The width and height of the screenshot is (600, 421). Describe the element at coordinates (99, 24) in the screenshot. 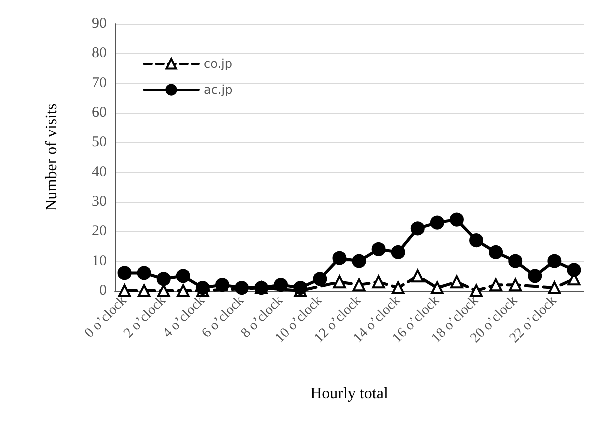

I see `y-tick-label: 90` at that location.